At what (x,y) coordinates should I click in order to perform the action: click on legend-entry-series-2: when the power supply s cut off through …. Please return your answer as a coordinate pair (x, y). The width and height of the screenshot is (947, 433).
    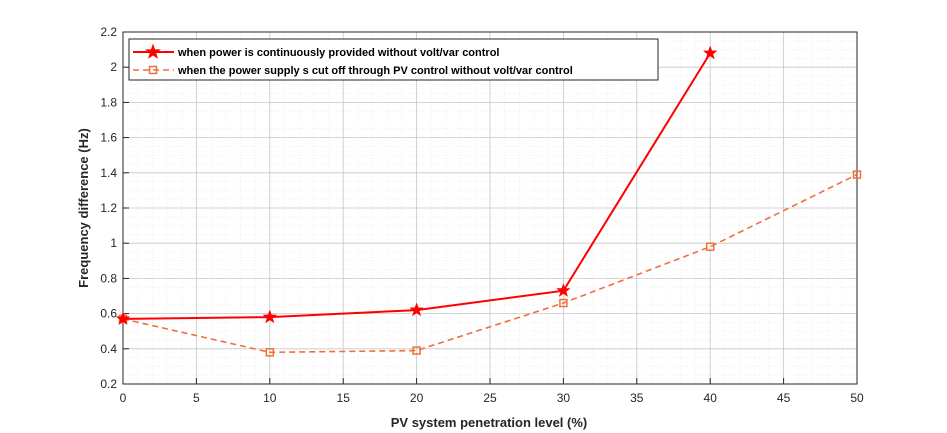
    Looking at the image, I should click on (353, 71).